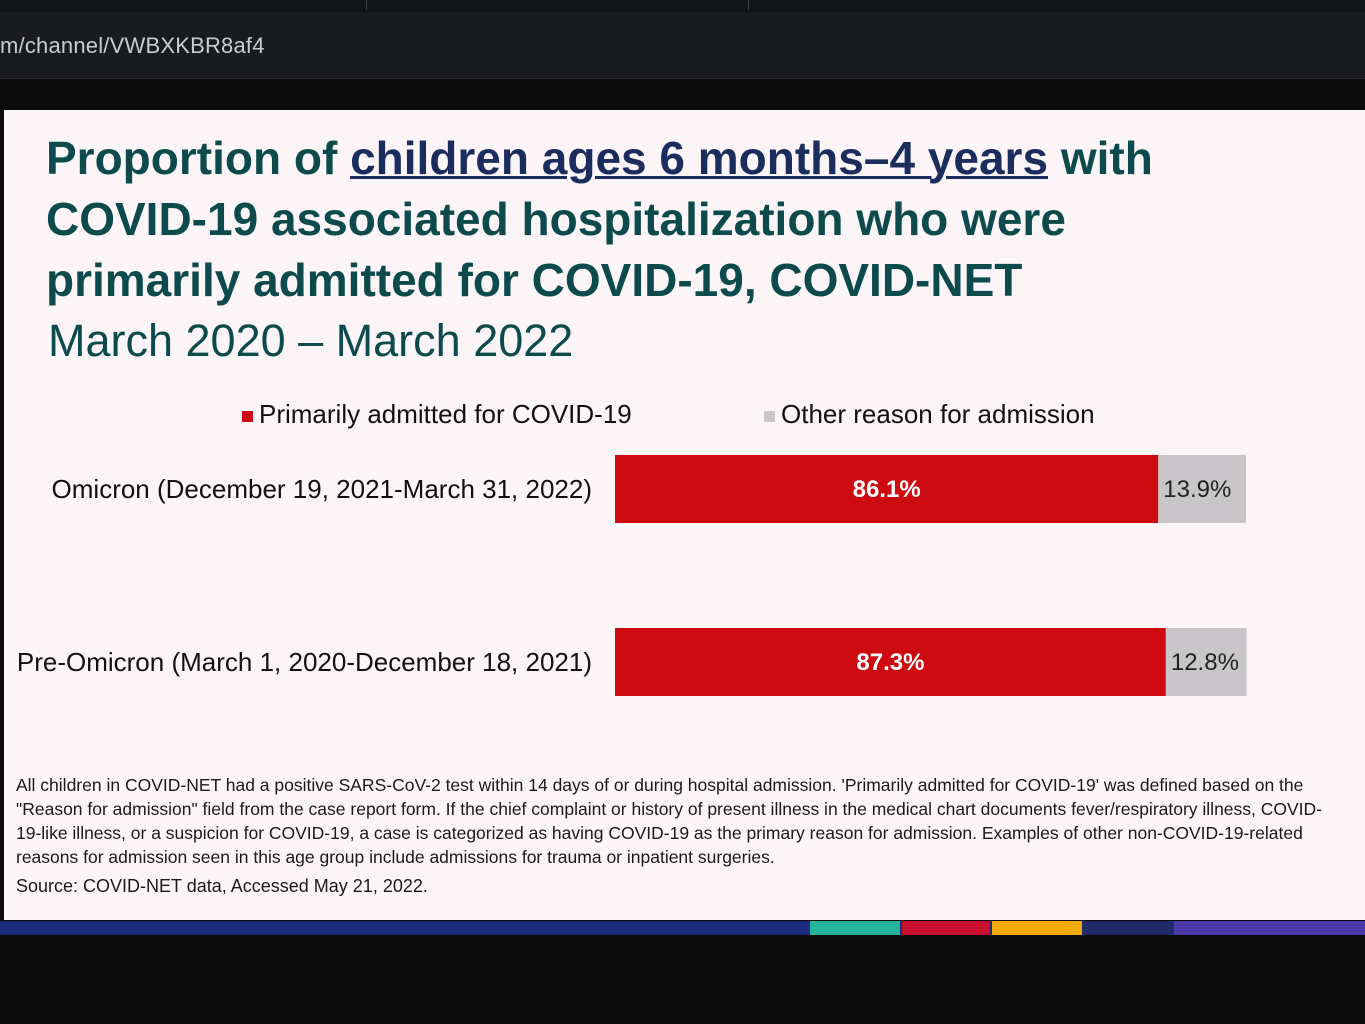 This screenshot has width=1365, height=1024. What do you see at coordinates (699, 158) in the screenshot?
I see `title-underlined: children ages 6 months–4 years` at bounding box center [699, 158].